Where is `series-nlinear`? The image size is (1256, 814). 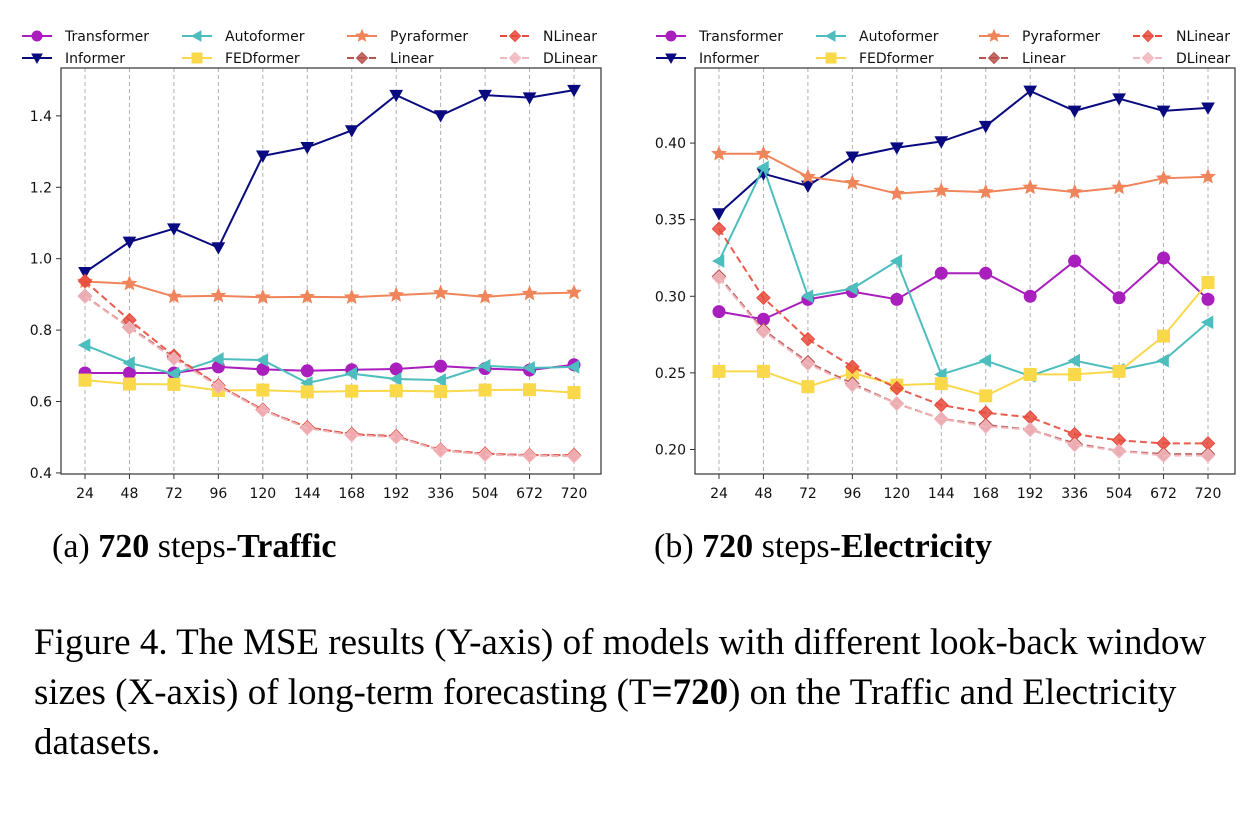
series-nlinear is located at coordinates (963, 336).